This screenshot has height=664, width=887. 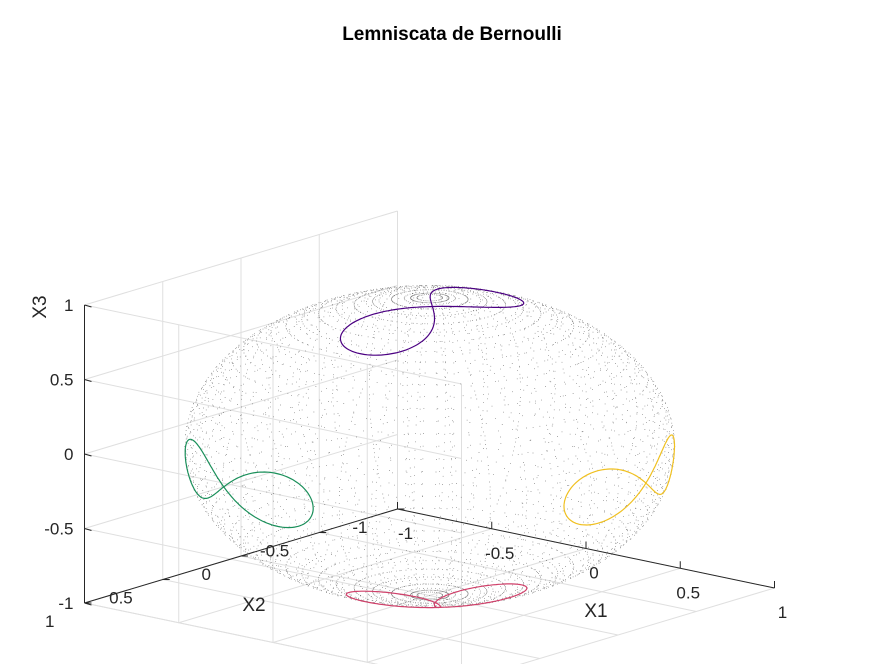 I want to click on z-tick-label: -0.5, so click(x=58, y=529).